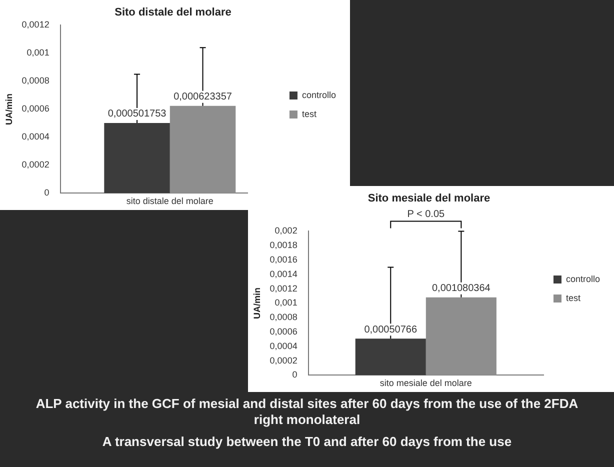 This screenshot has height=467, width=614. I want to click on data-label: 0,000623357, so click(203, 97).